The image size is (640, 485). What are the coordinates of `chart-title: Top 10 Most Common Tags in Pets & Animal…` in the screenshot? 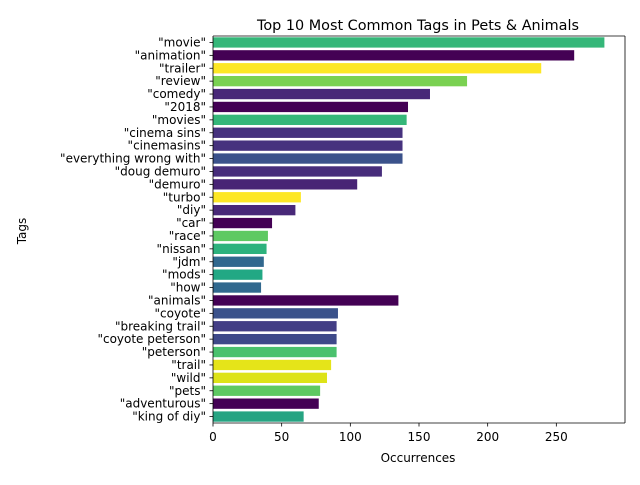 It's located at (417, 26).